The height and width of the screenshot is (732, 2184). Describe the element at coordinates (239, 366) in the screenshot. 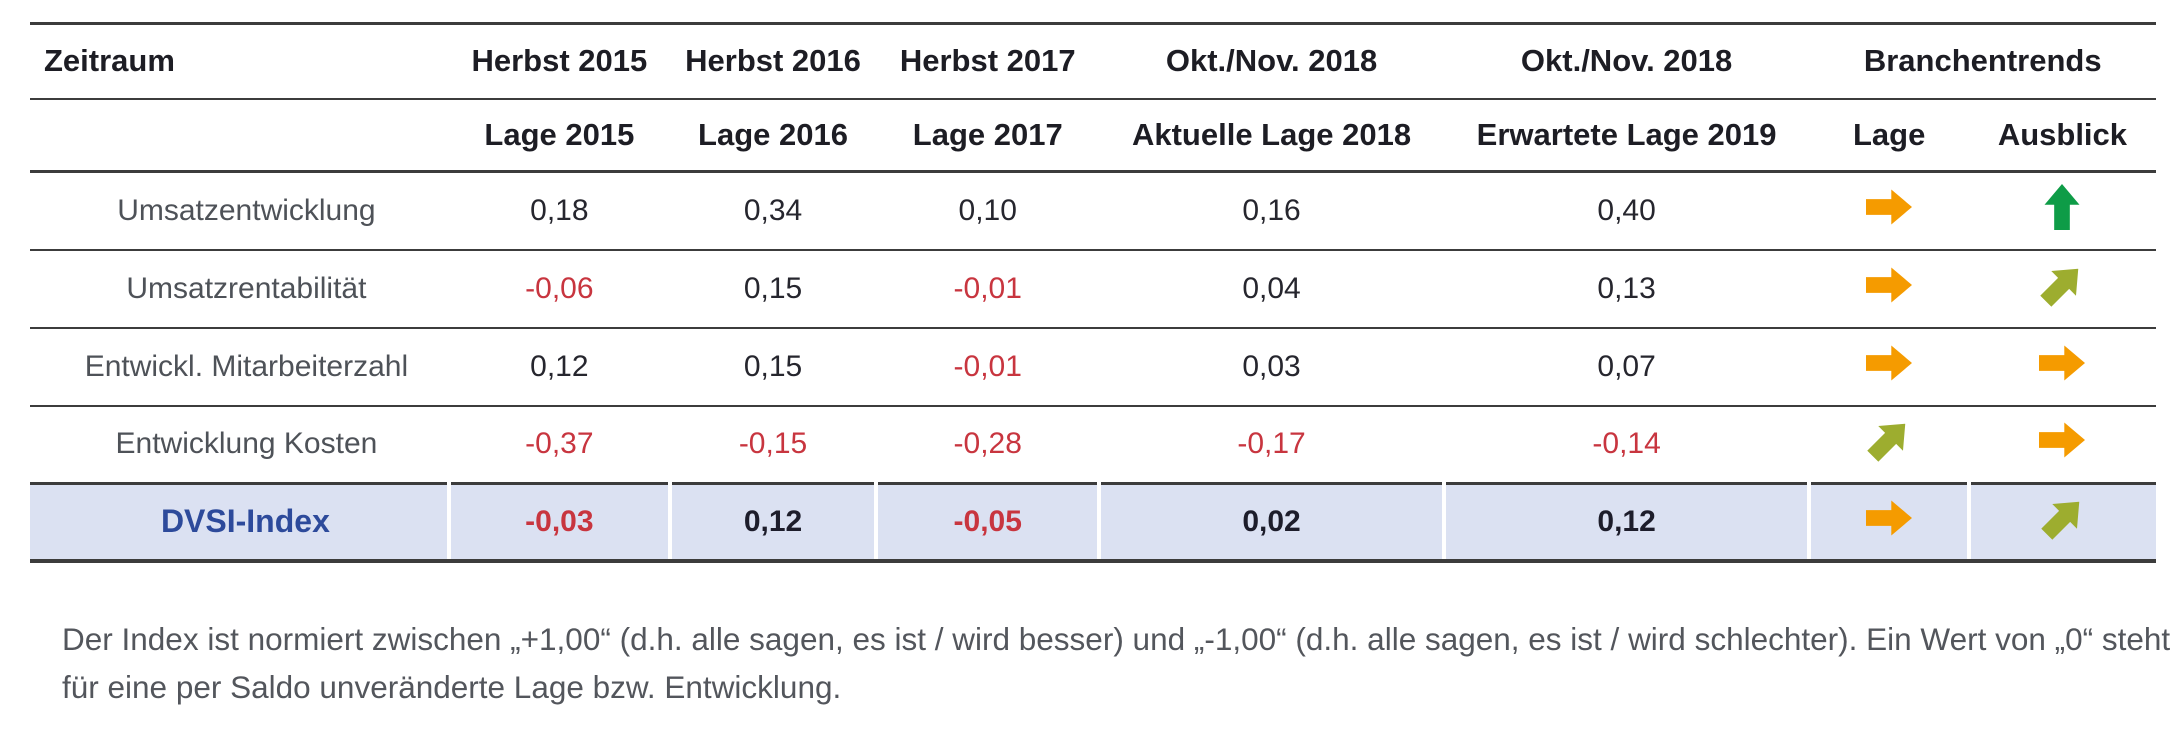

I see `row-label: Entwickl. Mitarbeiterzahl` at that location.